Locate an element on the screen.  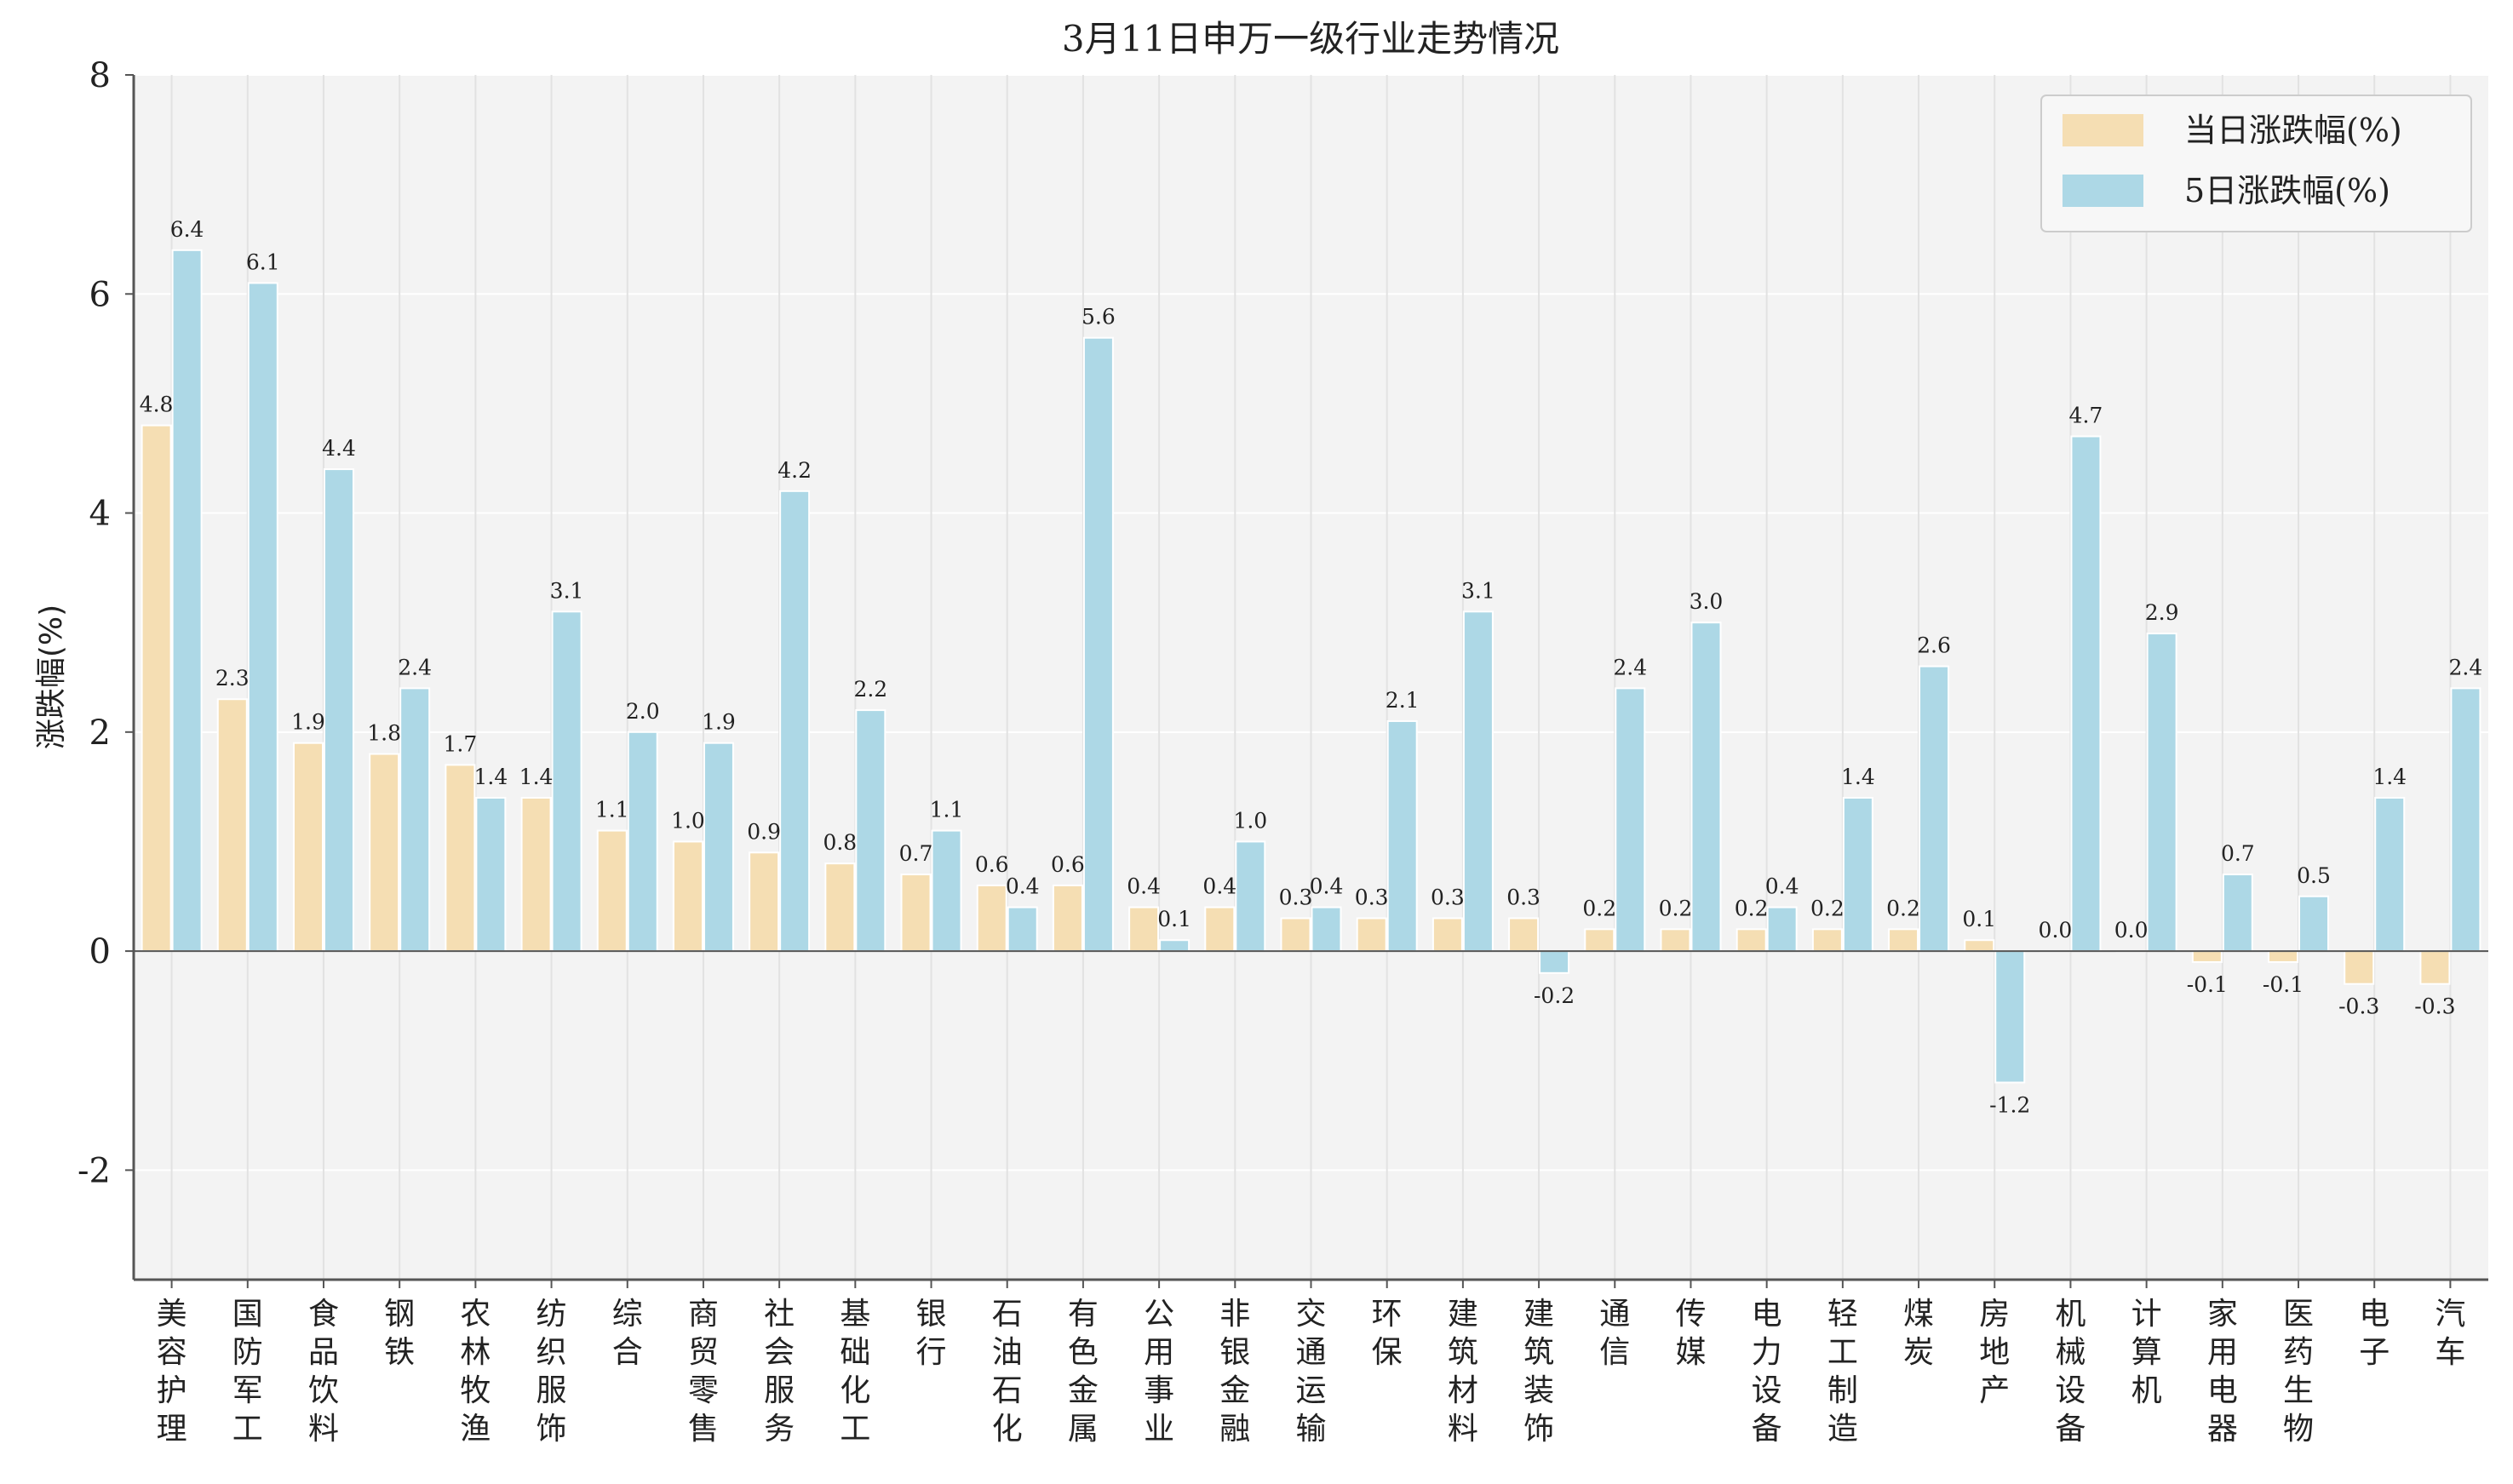
x-tick-label: 建筑材料 is located at coordinates (1463, 1372).